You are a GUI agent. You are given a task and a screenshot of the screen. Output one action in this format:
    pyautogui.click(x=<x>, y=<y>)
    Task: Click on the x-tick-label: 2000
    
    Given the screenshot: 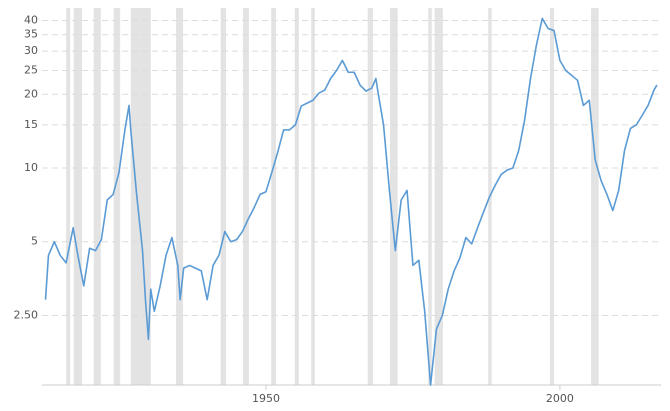 What is the action you would take?
    pyautogui.click(x=560, y=398)
    